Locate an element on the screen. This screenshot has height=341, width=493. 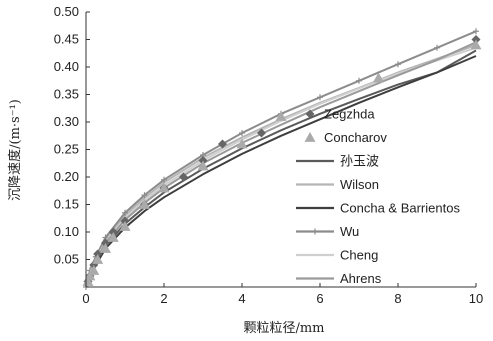
x-tick-label: 4 is located at coordinates (241, 298).